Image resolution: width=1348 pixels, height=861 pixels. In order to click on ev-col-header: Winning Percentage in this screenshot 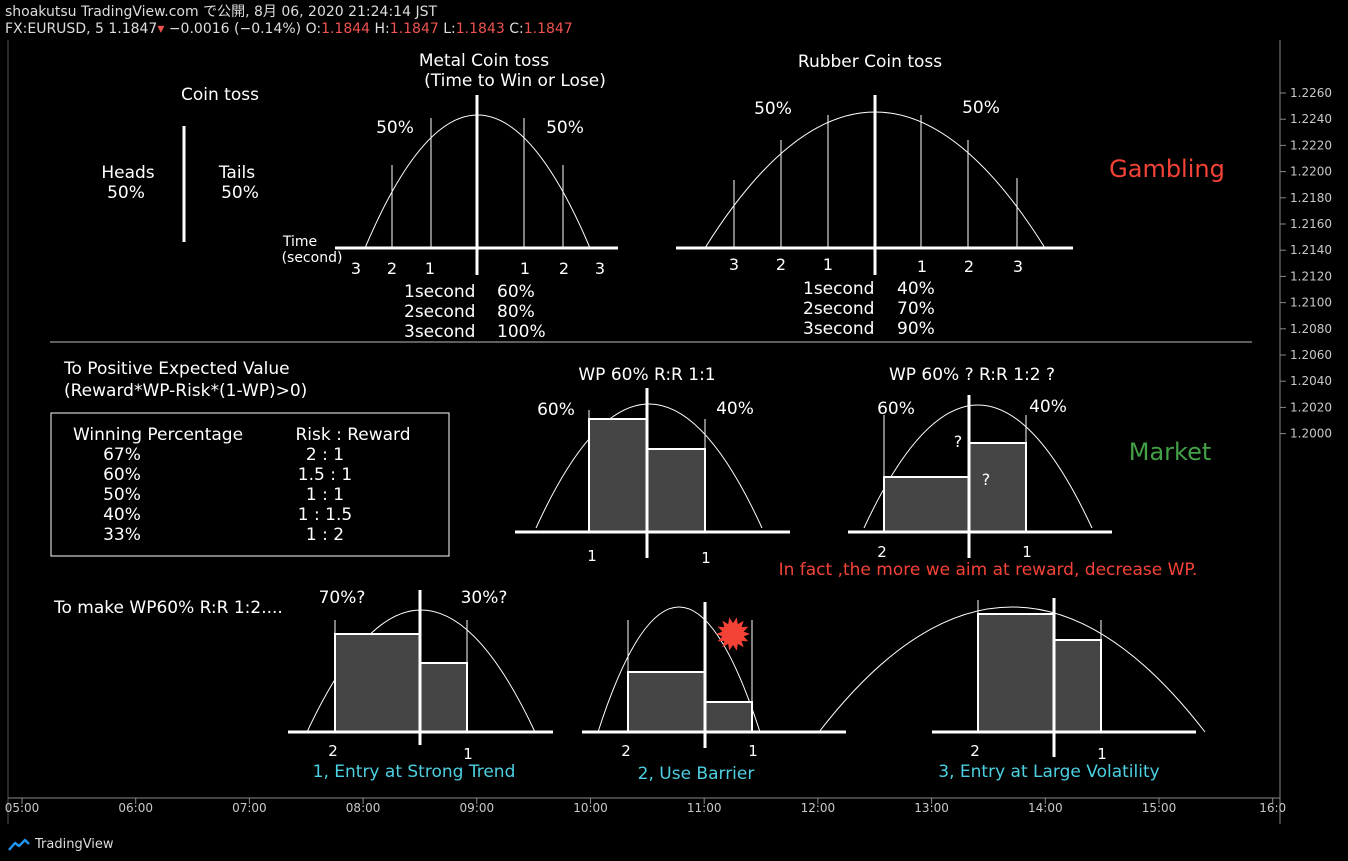, I will do `click(158, 435)`.